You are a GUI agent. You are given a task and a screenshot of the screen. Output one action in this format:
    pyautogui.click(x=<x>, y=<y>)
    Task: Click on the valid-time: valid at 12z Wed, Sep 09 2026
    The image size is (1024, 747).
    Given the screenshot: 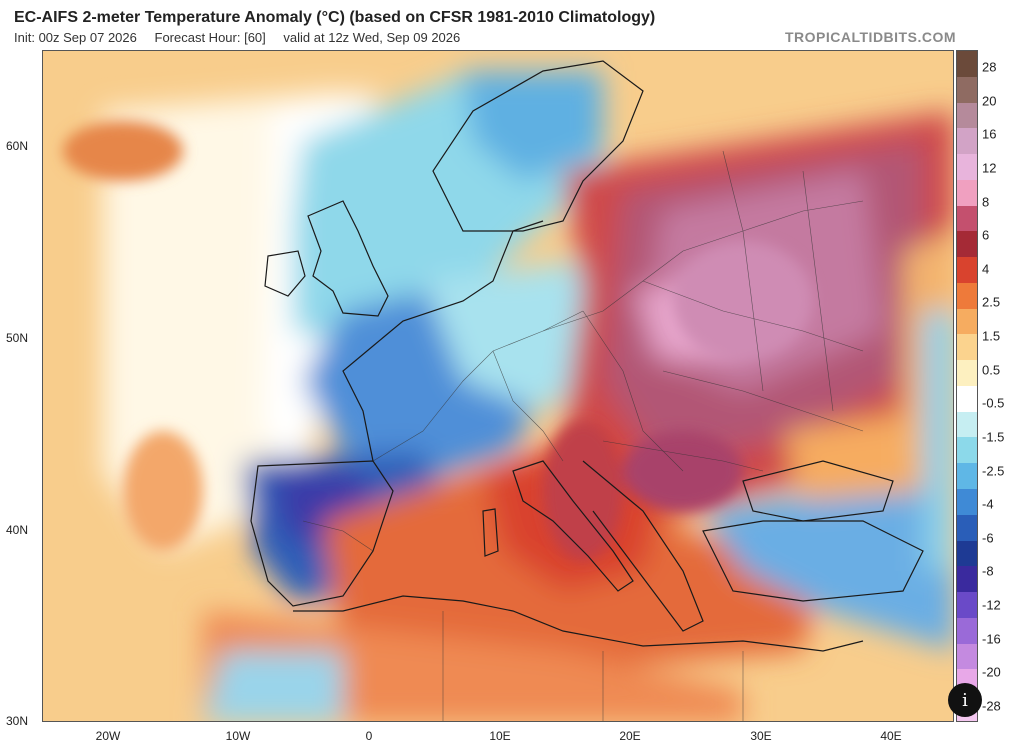 What is the action you would take?
    pyautogui.click(x=372, y=37)
    